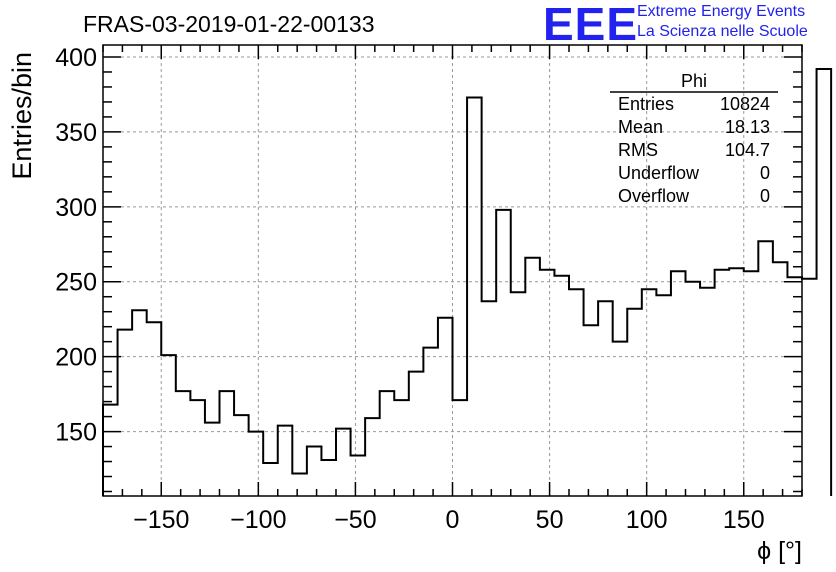 The image size is (836, 572). I want to click on stats-row-label: Entries, so click(646, 104).